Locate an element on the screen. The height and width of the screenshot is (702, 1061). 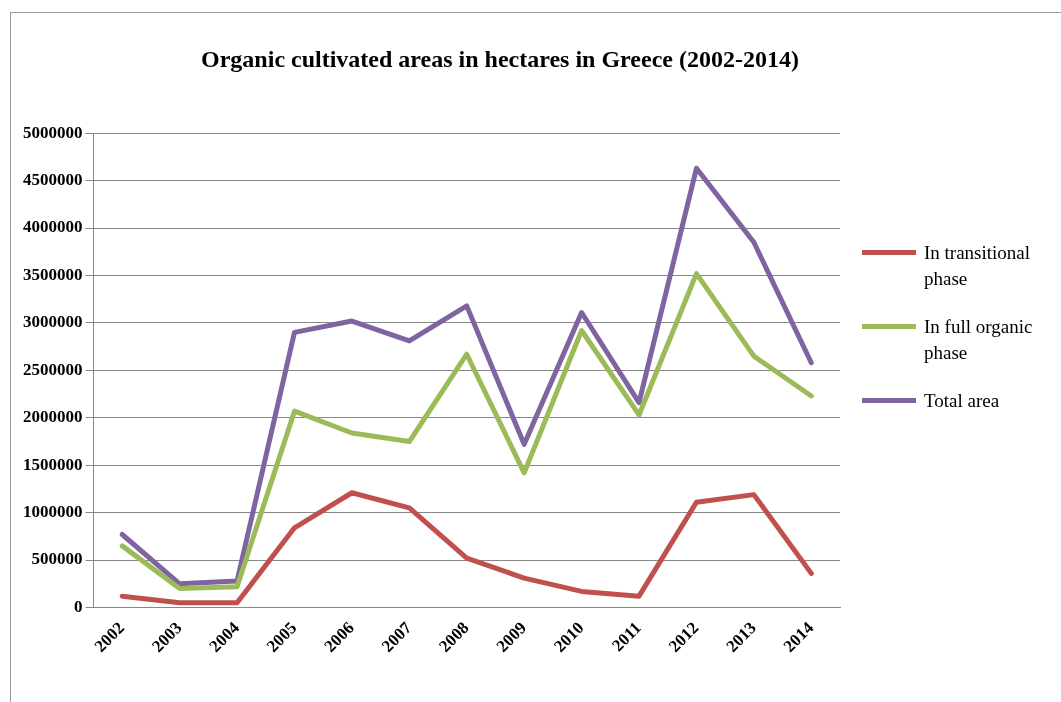
y-tick-label: 5000000 is located at coordinates (53, 132).